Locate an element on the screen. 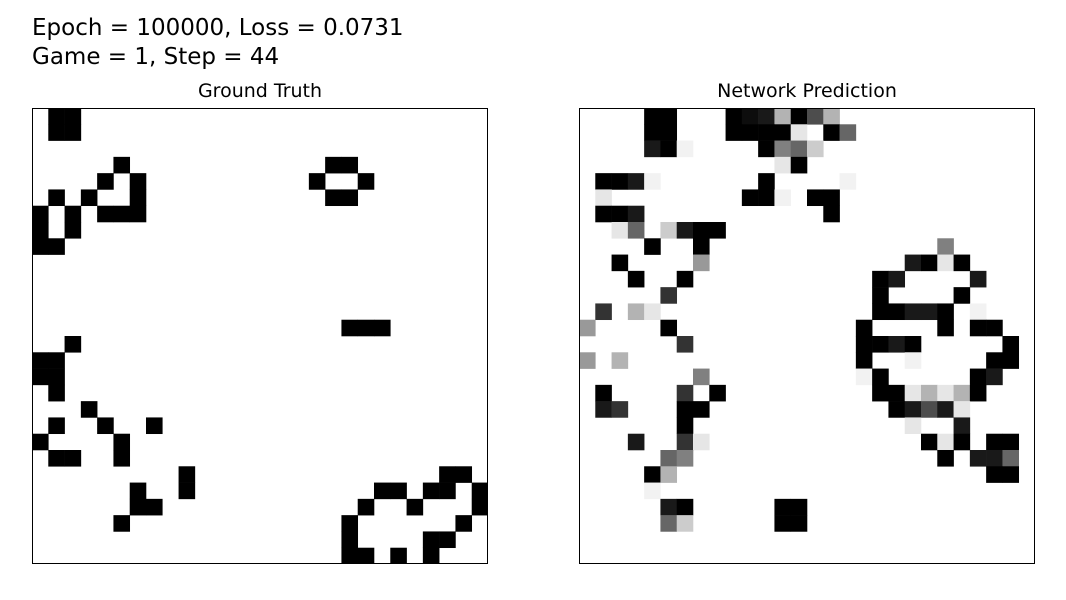 This screenshot has height=600, width=1066. figure-title-line1: Epoch = 100000, Loss = 0.0731 is located at coordinates (218, 28).